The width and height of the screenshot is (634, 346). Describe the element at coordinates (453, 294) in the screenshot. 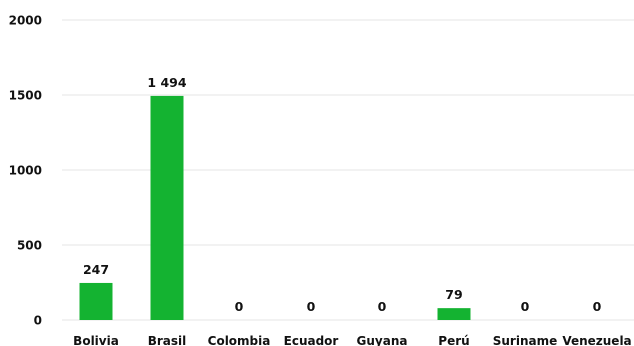

I see `data-label: 79` at that location.